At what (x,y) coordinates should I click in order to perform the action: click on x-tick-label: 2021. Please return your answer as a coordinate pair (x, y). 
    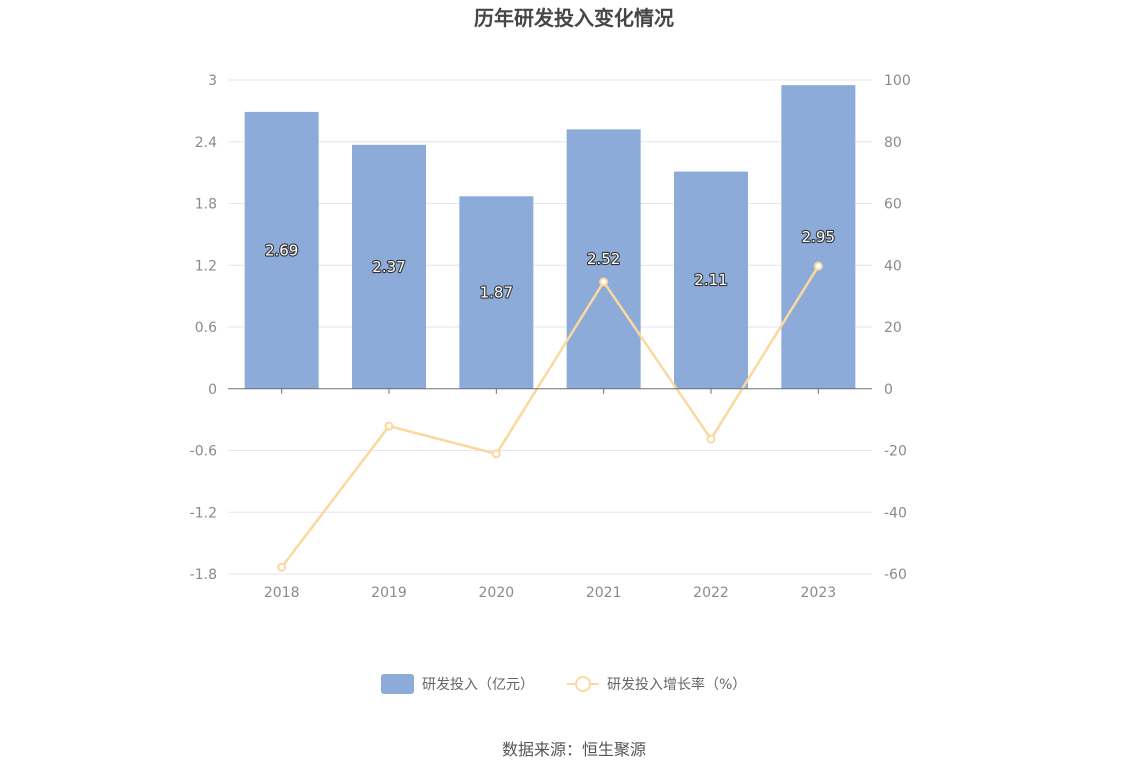
    Looking at the image, I should click on (604, 593).